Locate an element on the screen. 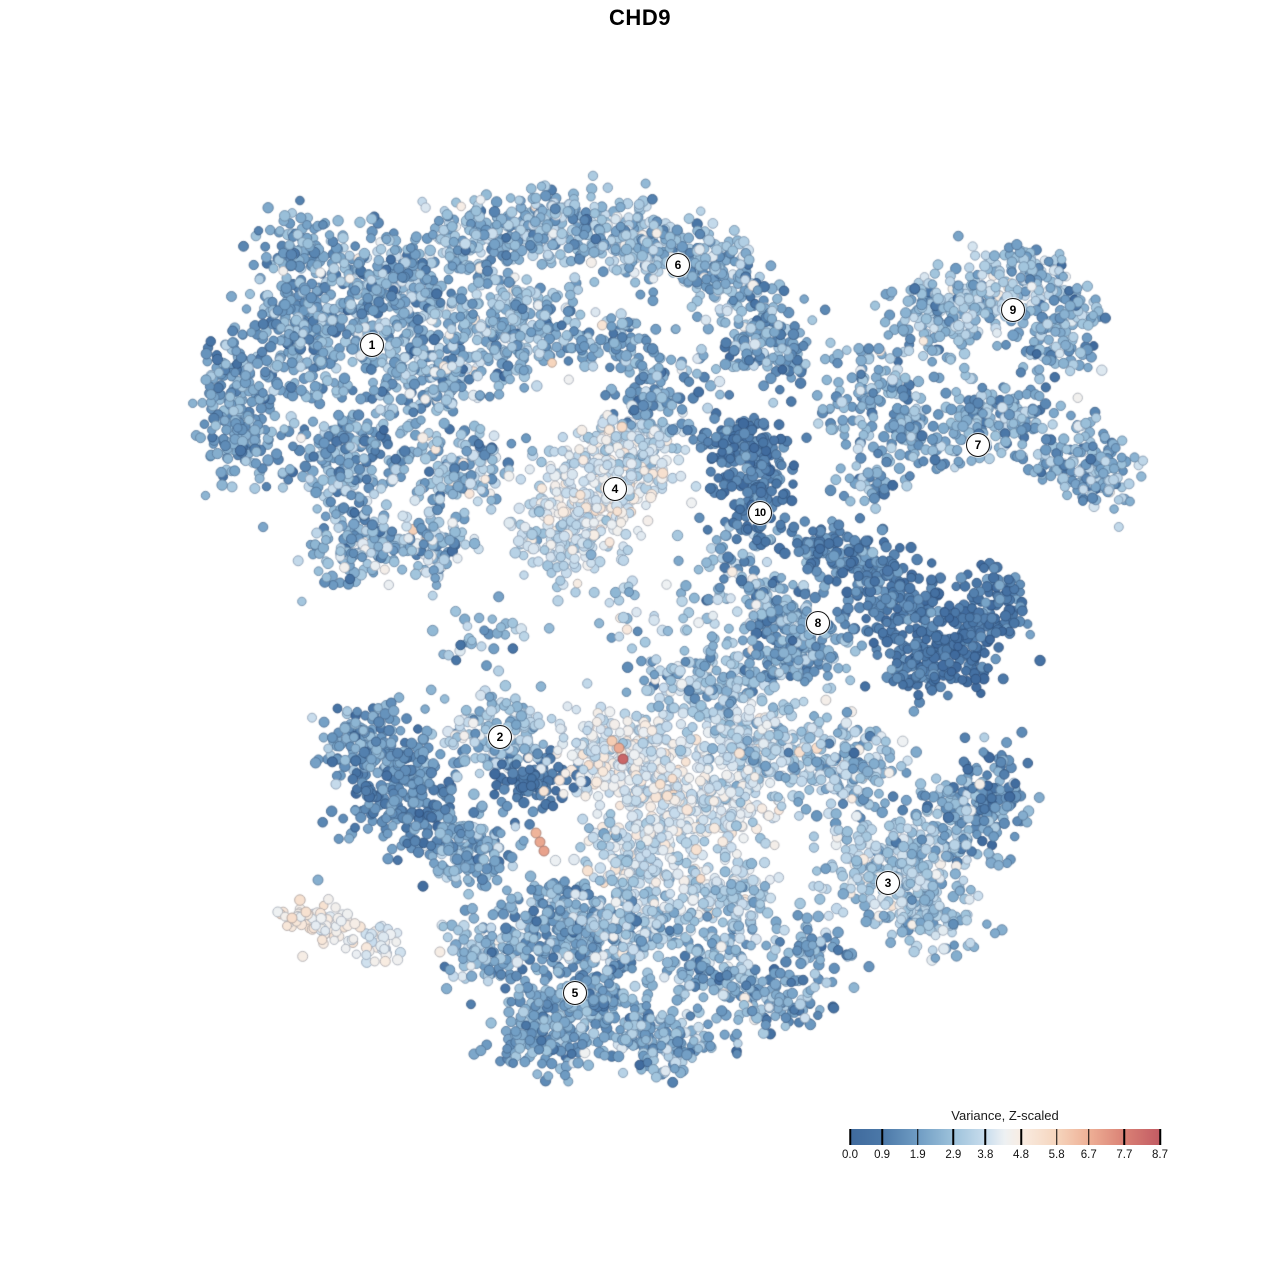  cluster-label-4: 4 is located at coordinates (615, 489).